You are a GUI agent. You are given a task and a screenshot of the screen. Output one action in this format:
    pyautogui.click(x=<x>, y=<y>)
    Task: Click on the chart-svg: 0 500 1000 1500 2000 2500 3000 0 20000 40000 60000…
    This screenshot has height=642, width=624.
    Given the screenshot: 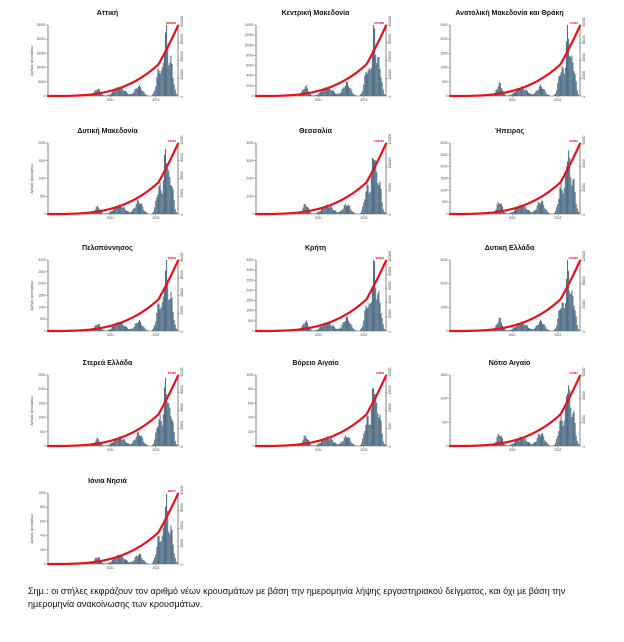 What is the action you would take?
    pyautogui.click(x=513, y=177)
    